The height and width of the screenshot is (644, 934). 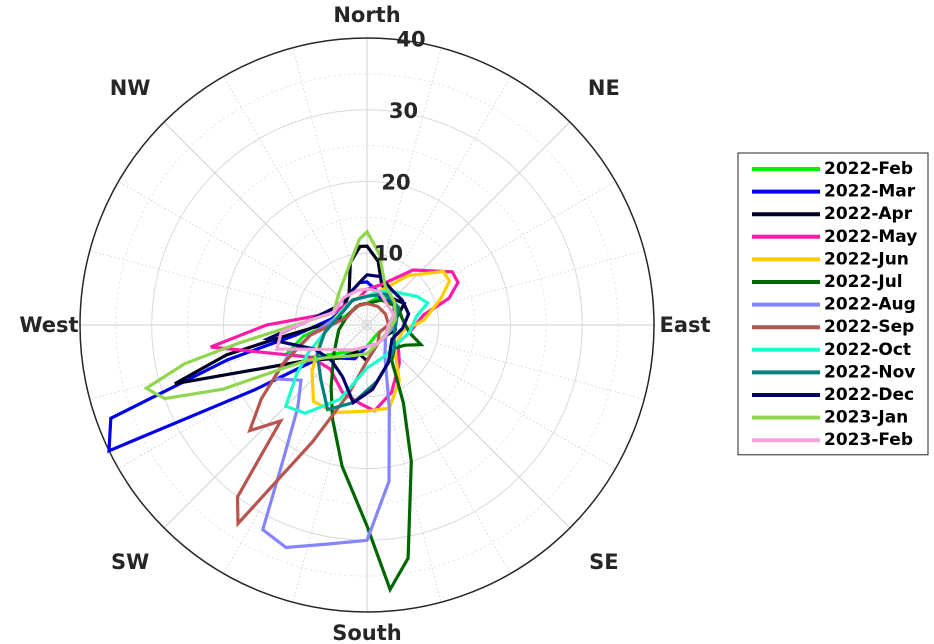 I want to click on direction-label: SW, so click(x=130, y=562).